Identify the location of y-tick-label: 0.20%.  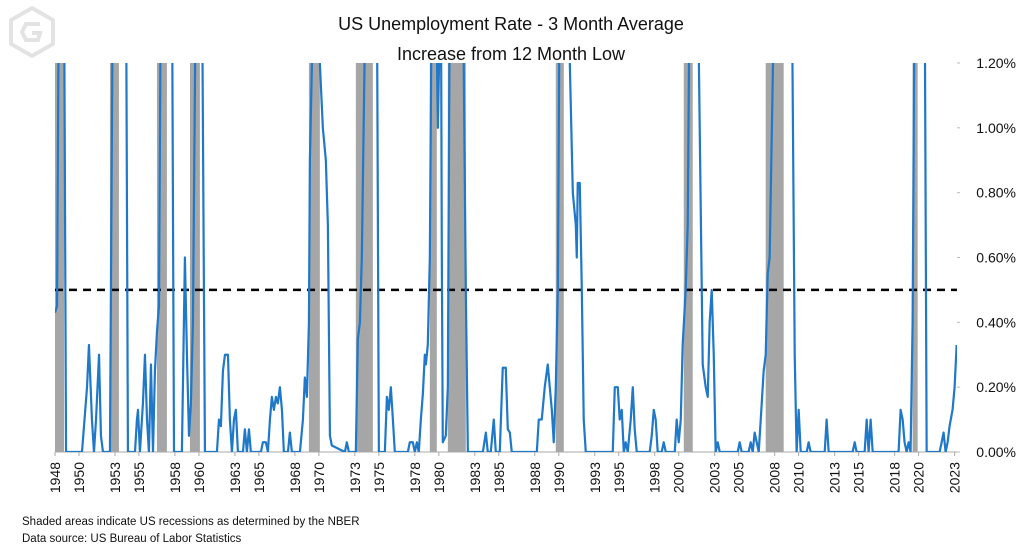
(996, 387).